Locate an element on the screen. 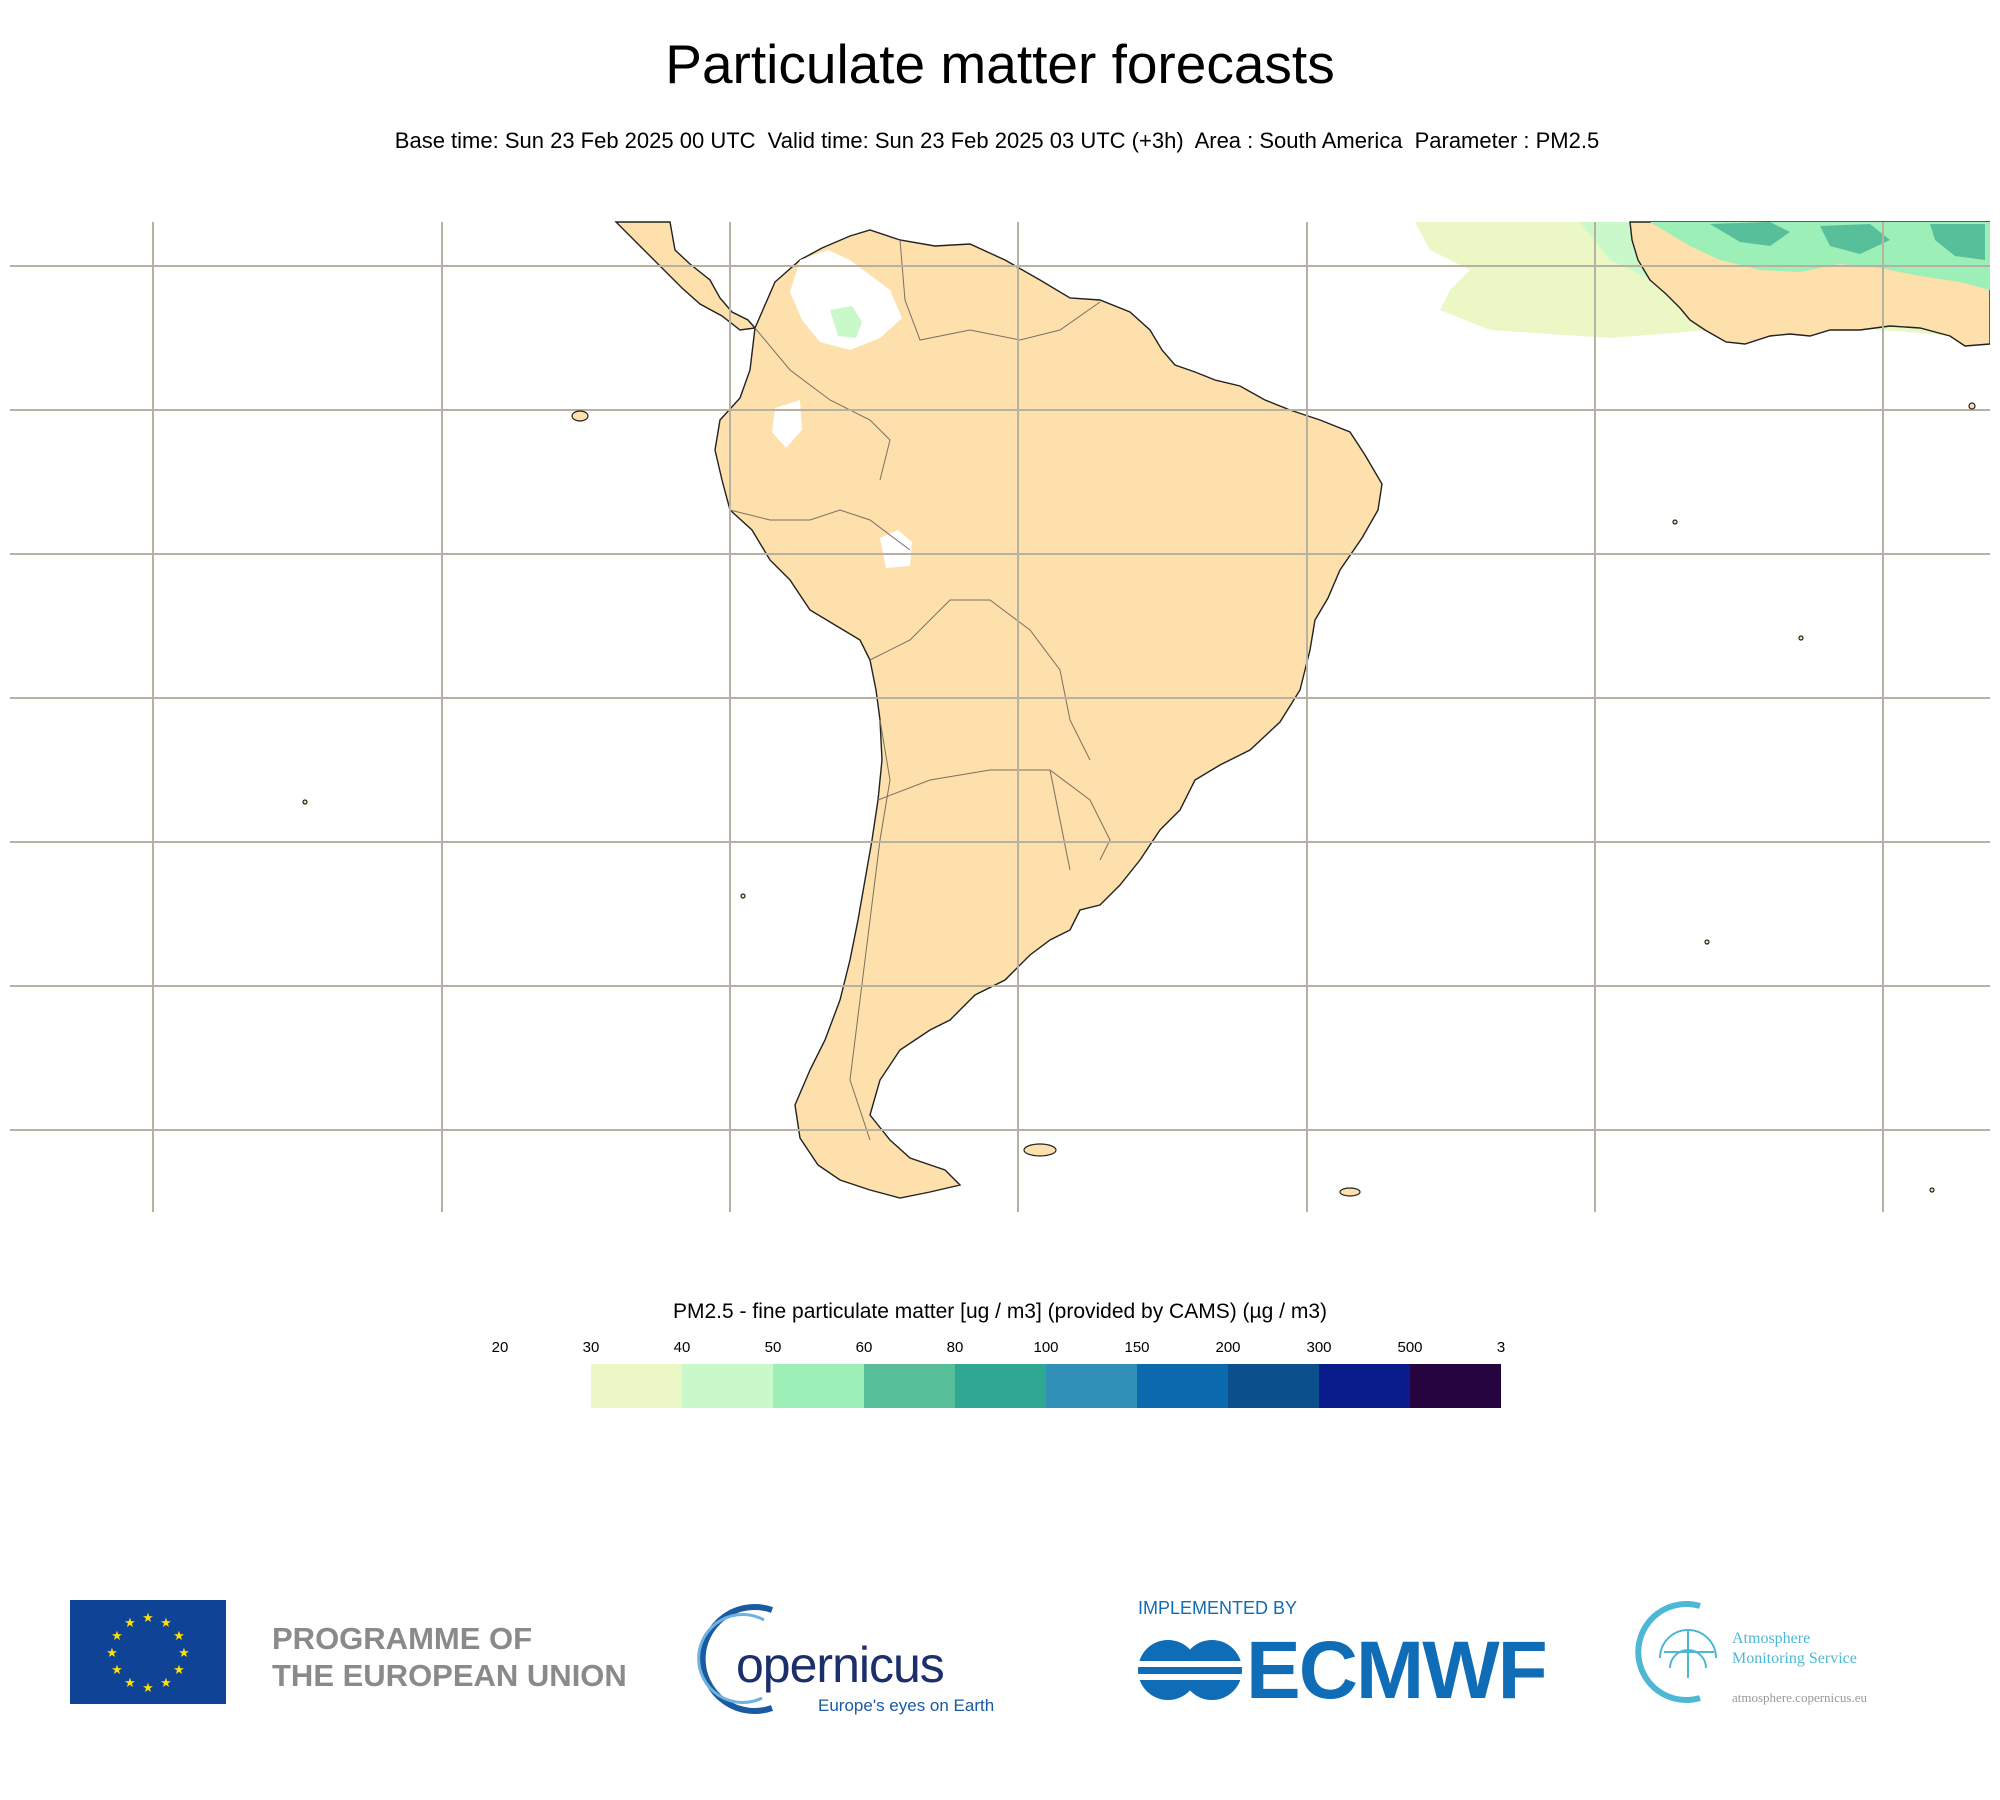 This screenshot has width=2000, height=1800. legend-tick-label: 60 is located at coordinates (864, 1347).